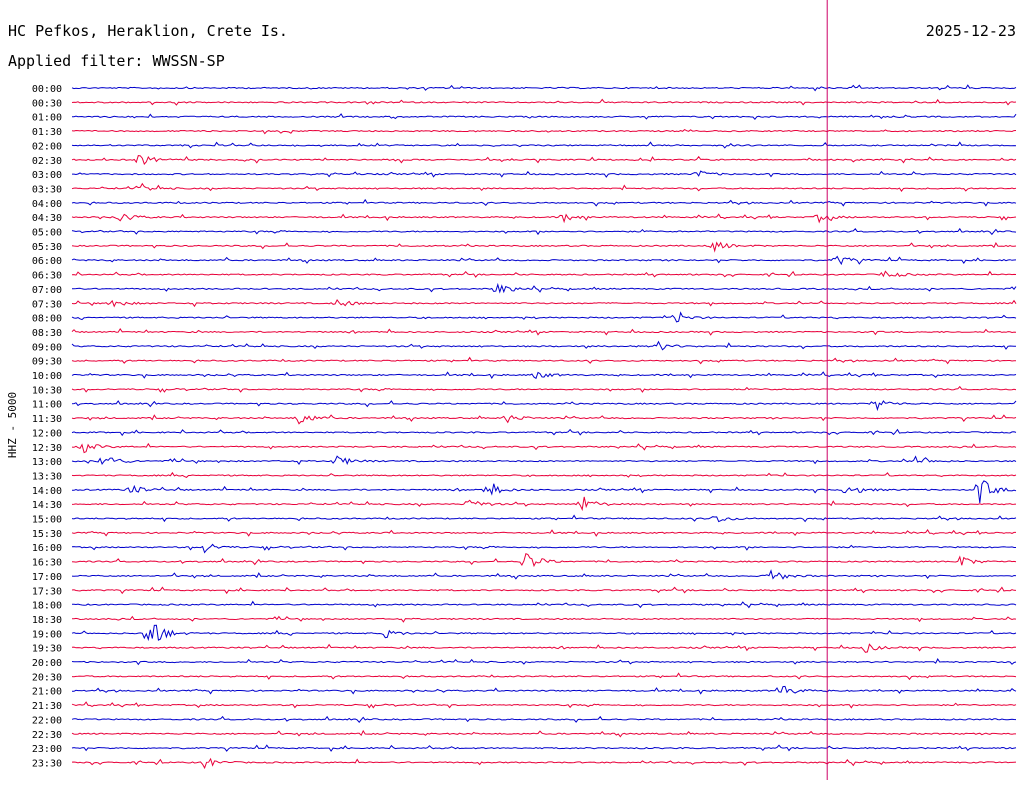 The width and height of the screenshot is (1024, 785). Describe the element at coordinates (47, 735) in the screenshot. I see `trace-time-label: 22:30` at that location.